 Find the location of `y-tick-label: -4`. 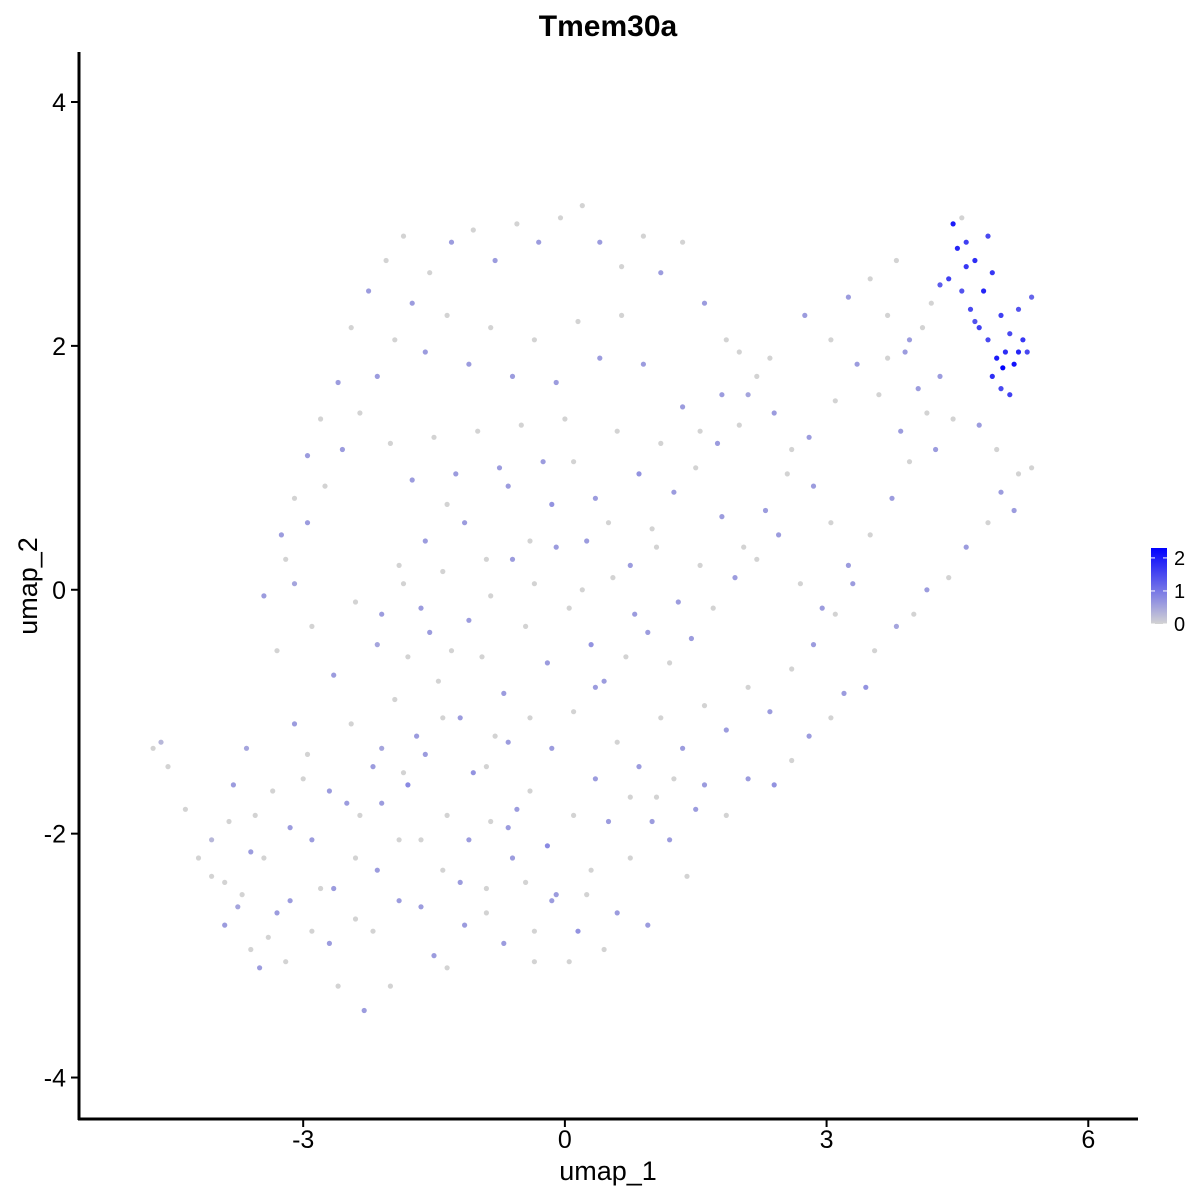

y-tick-label: -4 is located at coordinates (55, 1079).